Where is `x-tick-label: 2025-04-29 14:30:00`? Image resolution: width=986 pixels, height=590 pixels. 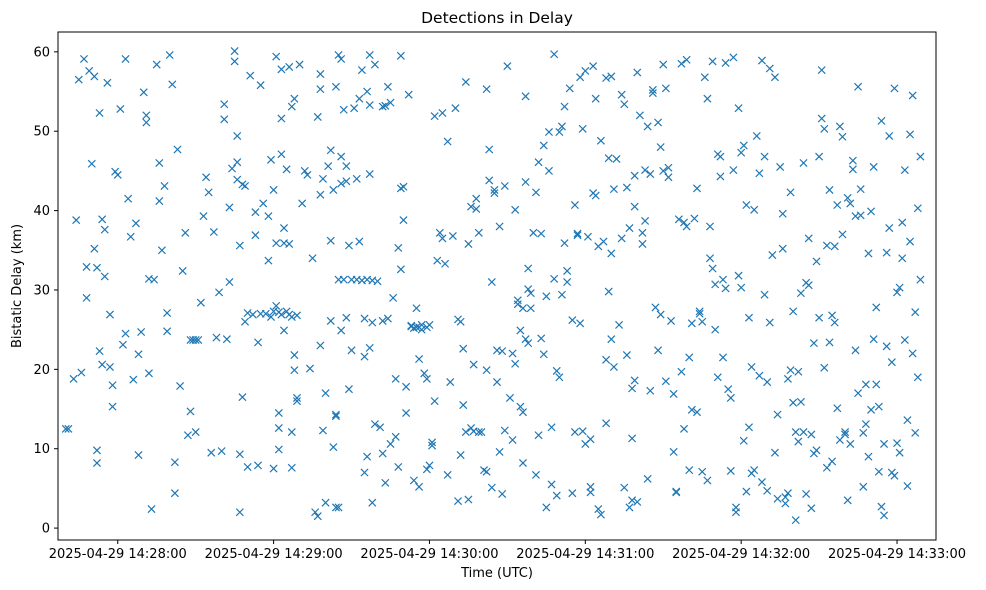 x-tick-label: 2025-04-29 14:30:00 is located at coordinates (429, 554).